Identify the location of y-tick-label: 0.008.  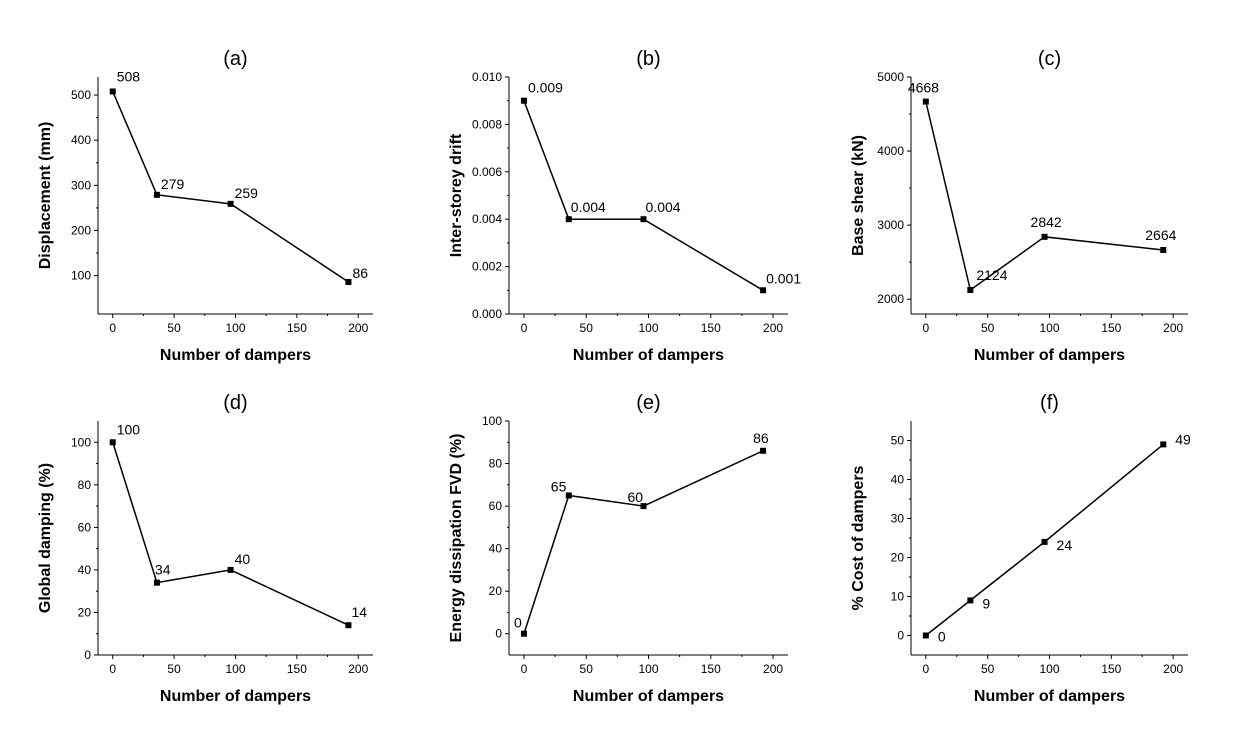
(487, 124).